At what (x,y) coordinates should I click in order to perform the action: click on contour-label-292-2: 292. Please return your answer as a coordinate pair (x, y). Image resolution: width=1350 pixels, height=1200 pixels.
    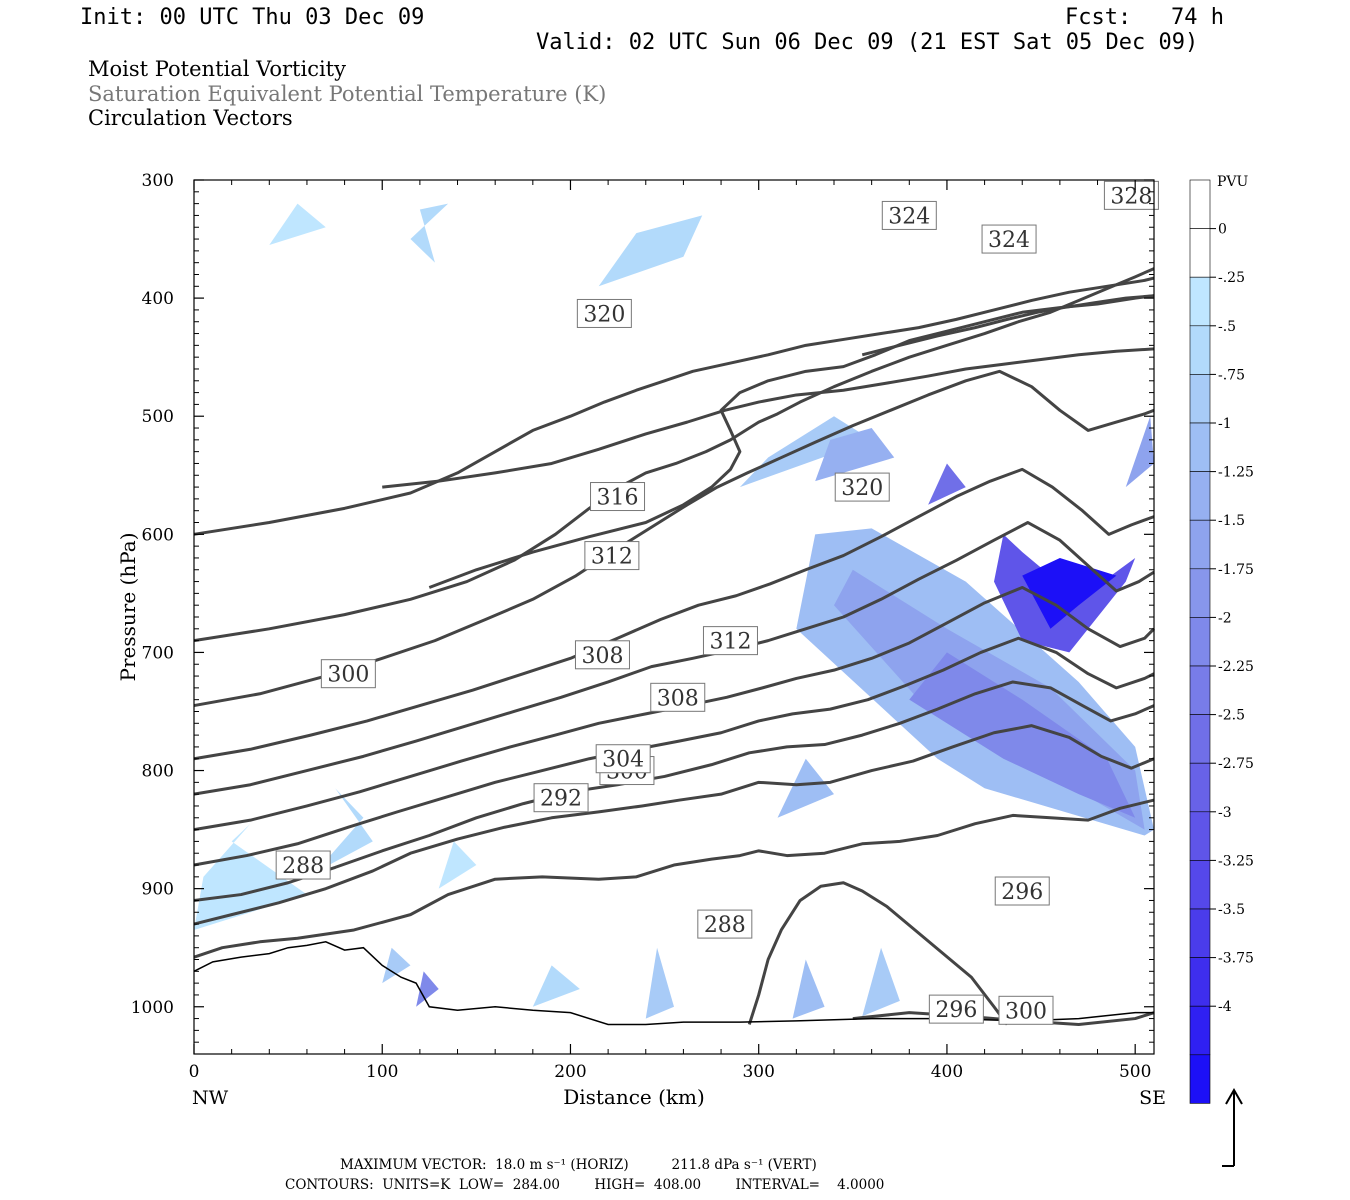
    Looking at the image, I should click on (561, 798).